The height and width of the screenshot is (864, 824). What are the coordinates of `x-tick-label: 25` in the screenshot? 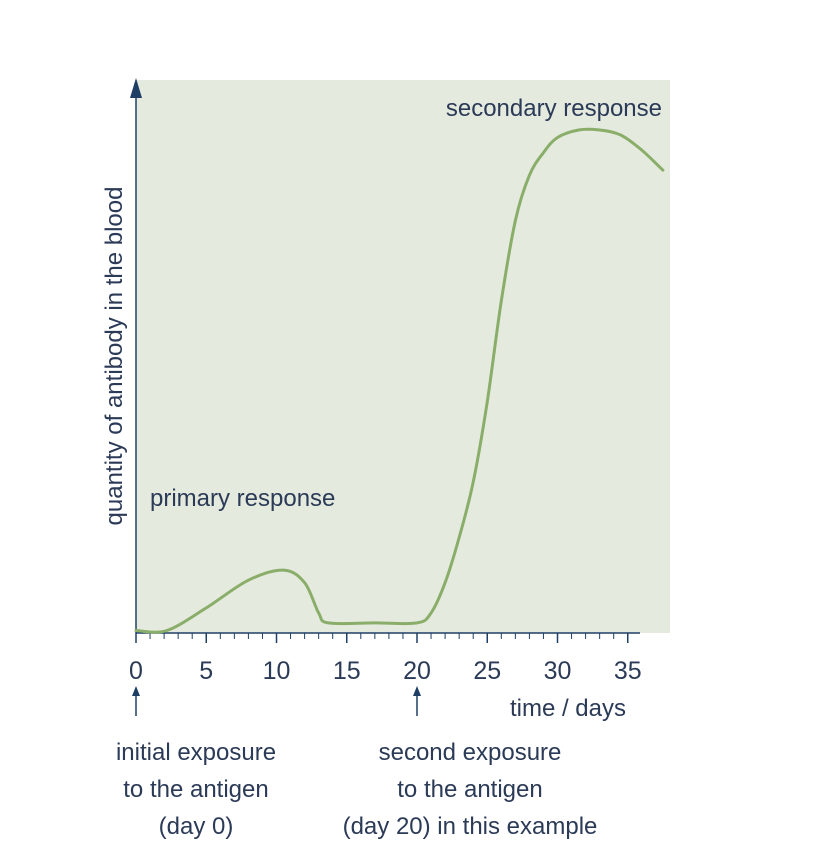 It's located at (487, 671).